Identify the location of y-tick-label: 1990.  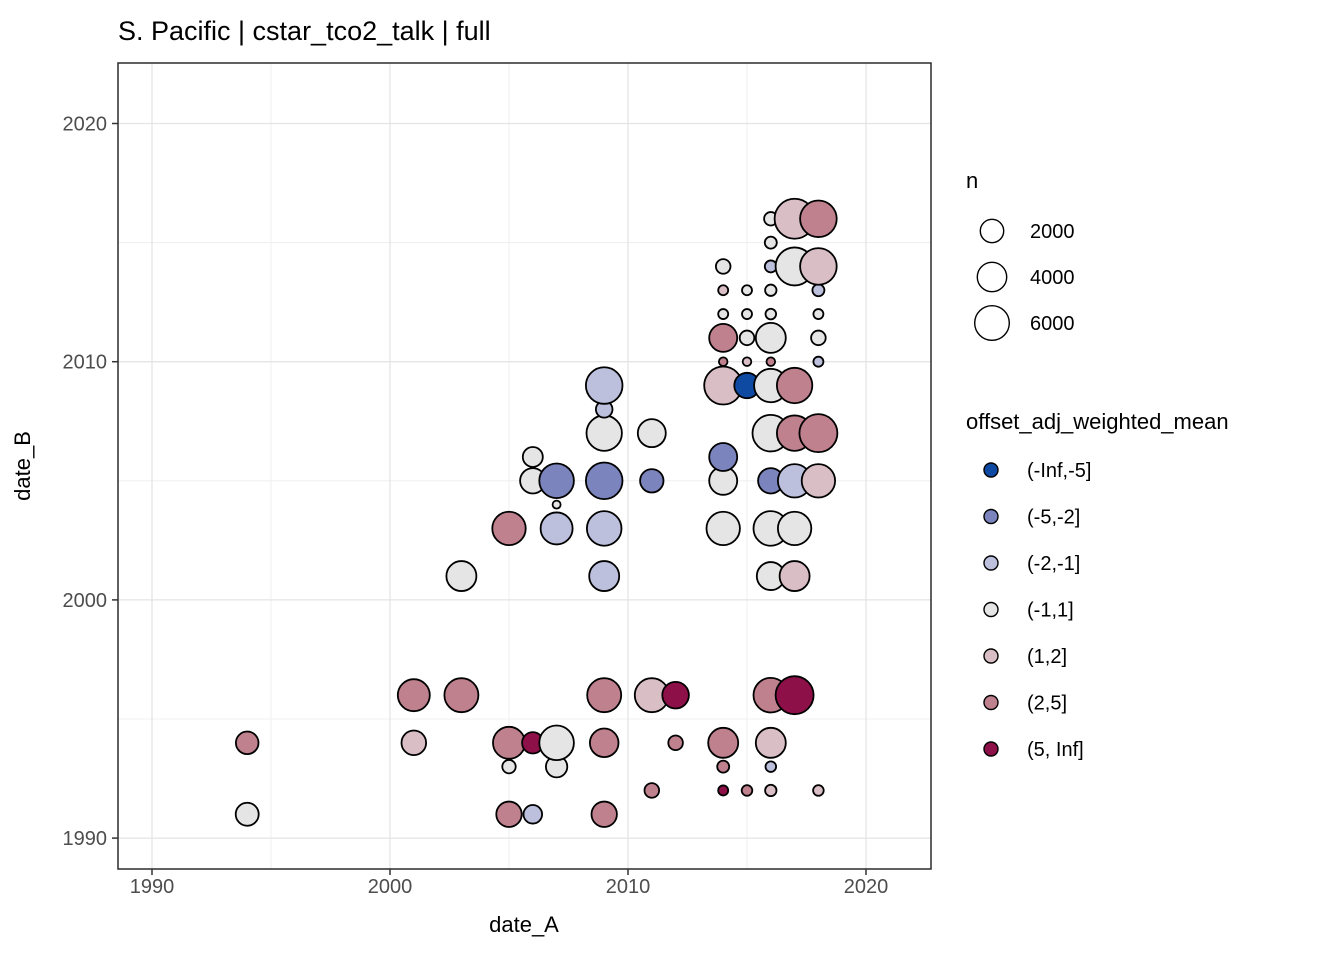
(85, 839).